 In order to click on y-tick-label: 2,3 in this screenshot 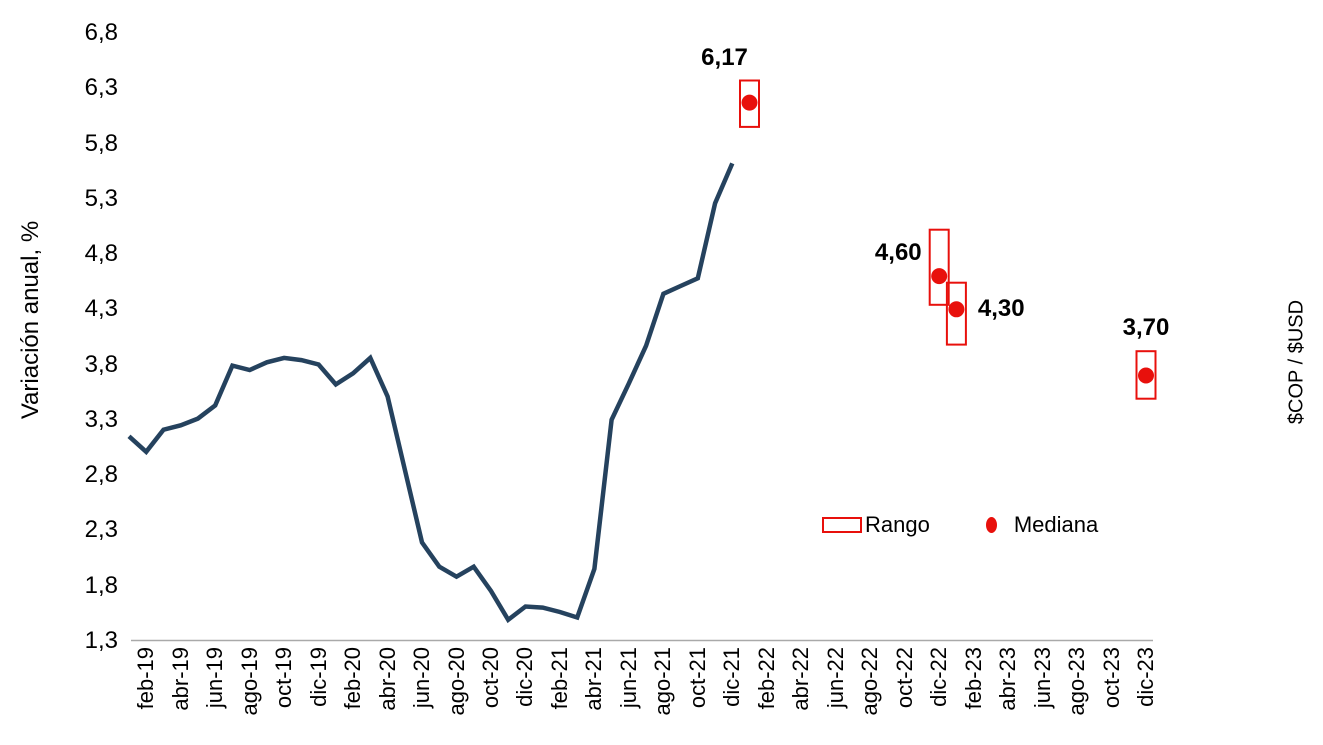, I will do `click(101, 530)`.